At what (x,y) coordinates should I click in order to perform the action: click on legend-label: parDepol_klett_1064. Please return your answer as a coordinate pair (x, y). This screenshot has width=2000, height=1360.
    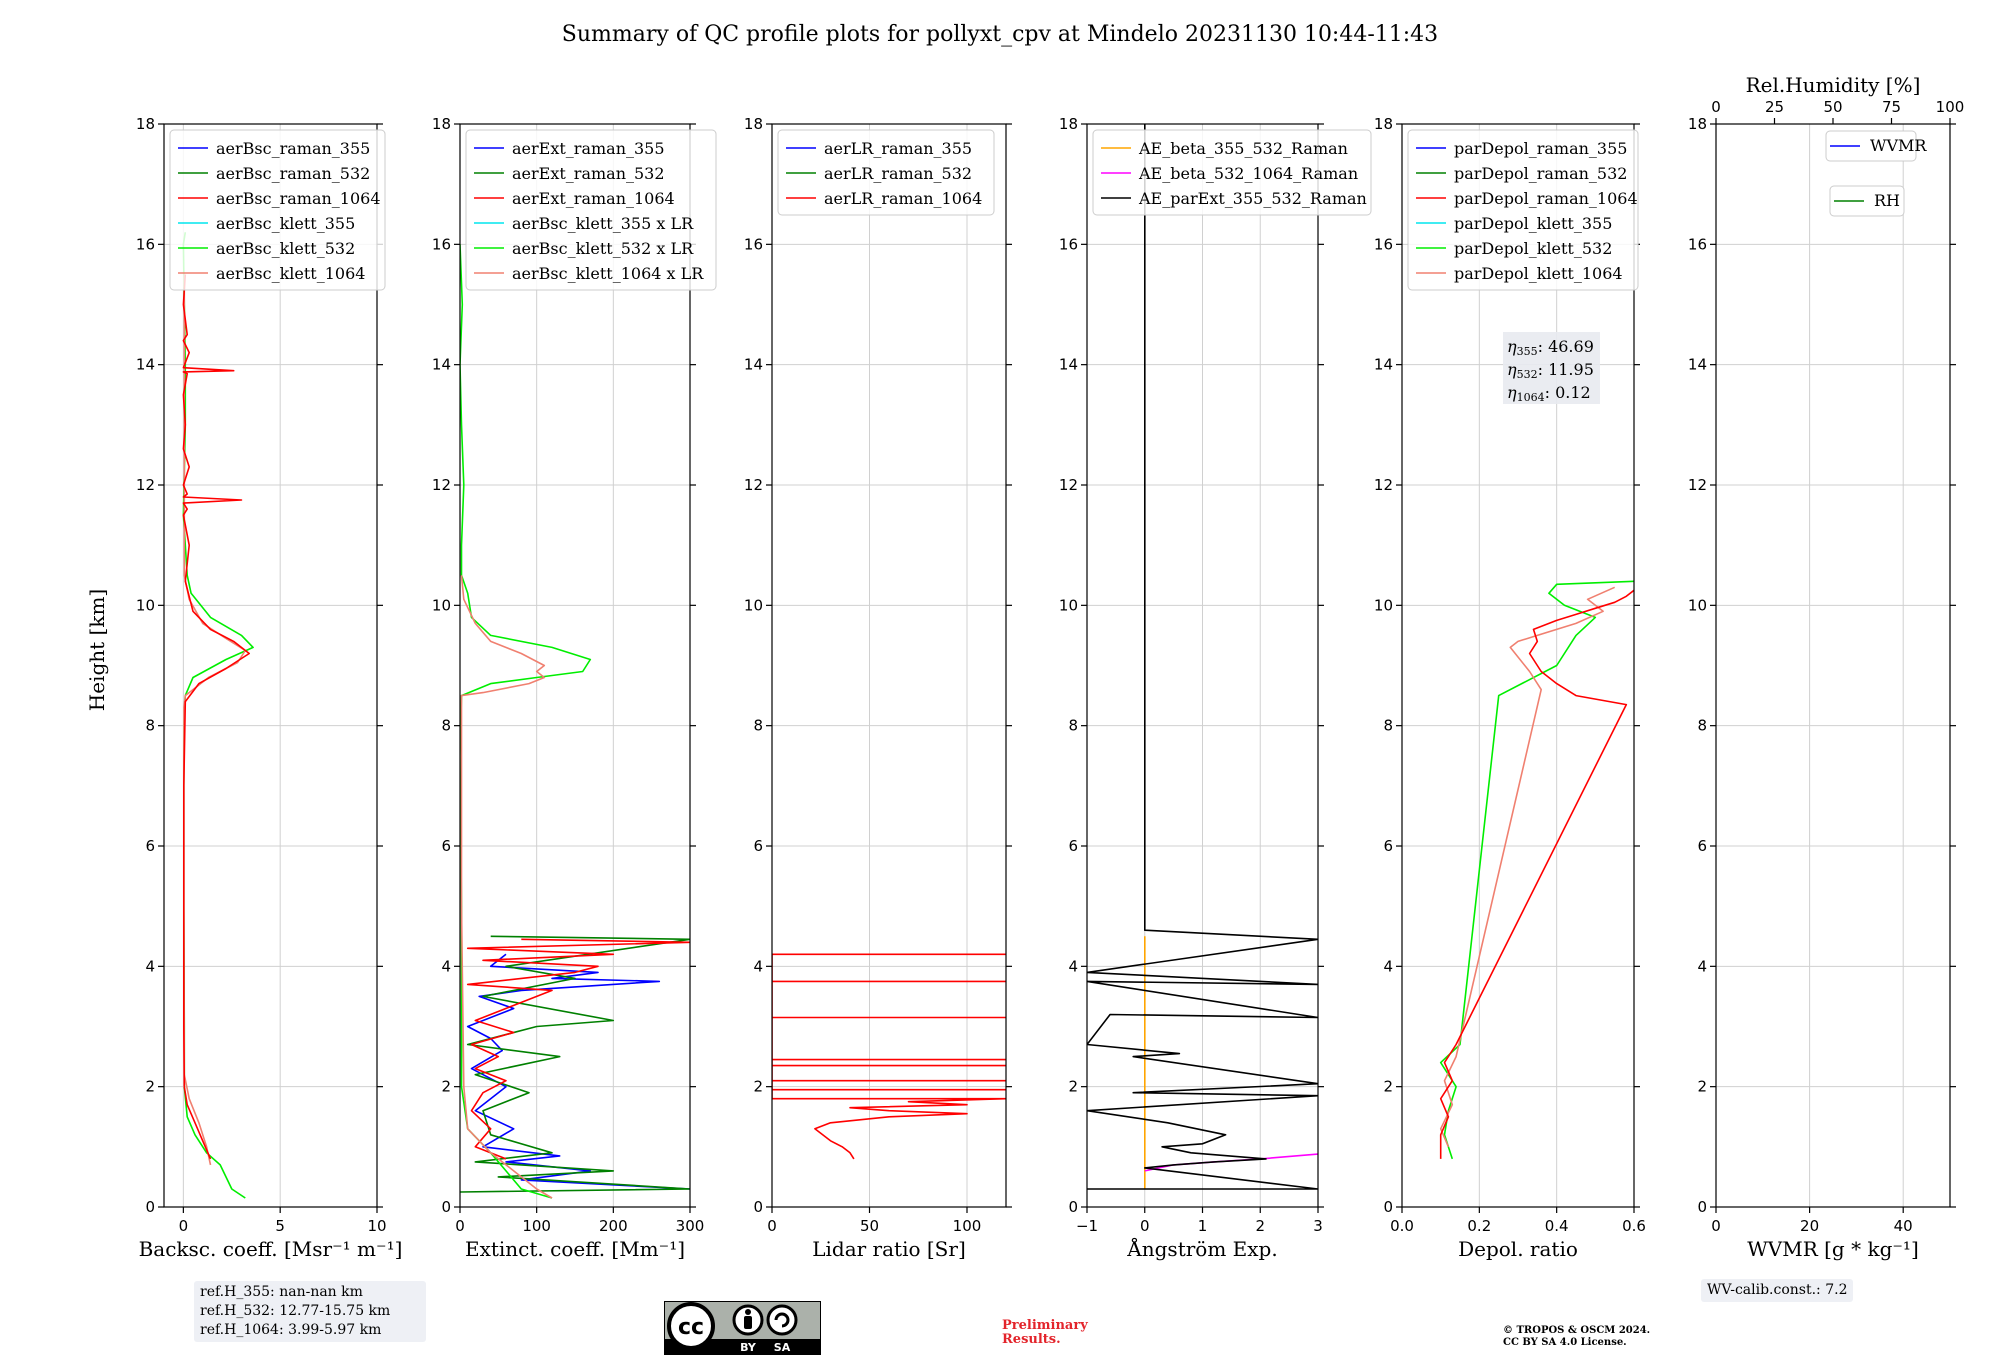
    Looking at the image, I should click on (1538, 273).